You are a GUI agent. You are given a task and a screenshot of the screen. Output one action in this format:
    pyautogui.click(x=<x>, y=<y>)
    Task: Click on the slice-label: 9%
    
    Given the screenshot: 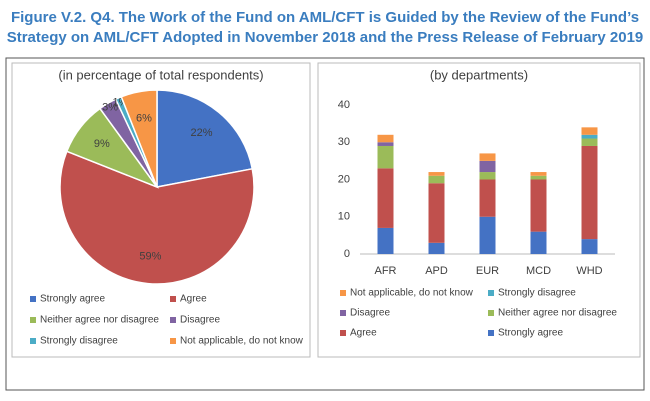 What is the action you would take?
    pyautogui.click(x=102, y=144)
    